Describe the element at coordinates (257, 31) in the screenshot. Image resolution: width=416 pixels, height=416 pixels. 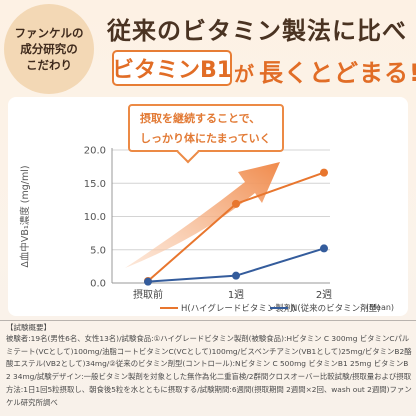
I see `headline-line-1: 従来のビタミン製法に比べ` at that location.